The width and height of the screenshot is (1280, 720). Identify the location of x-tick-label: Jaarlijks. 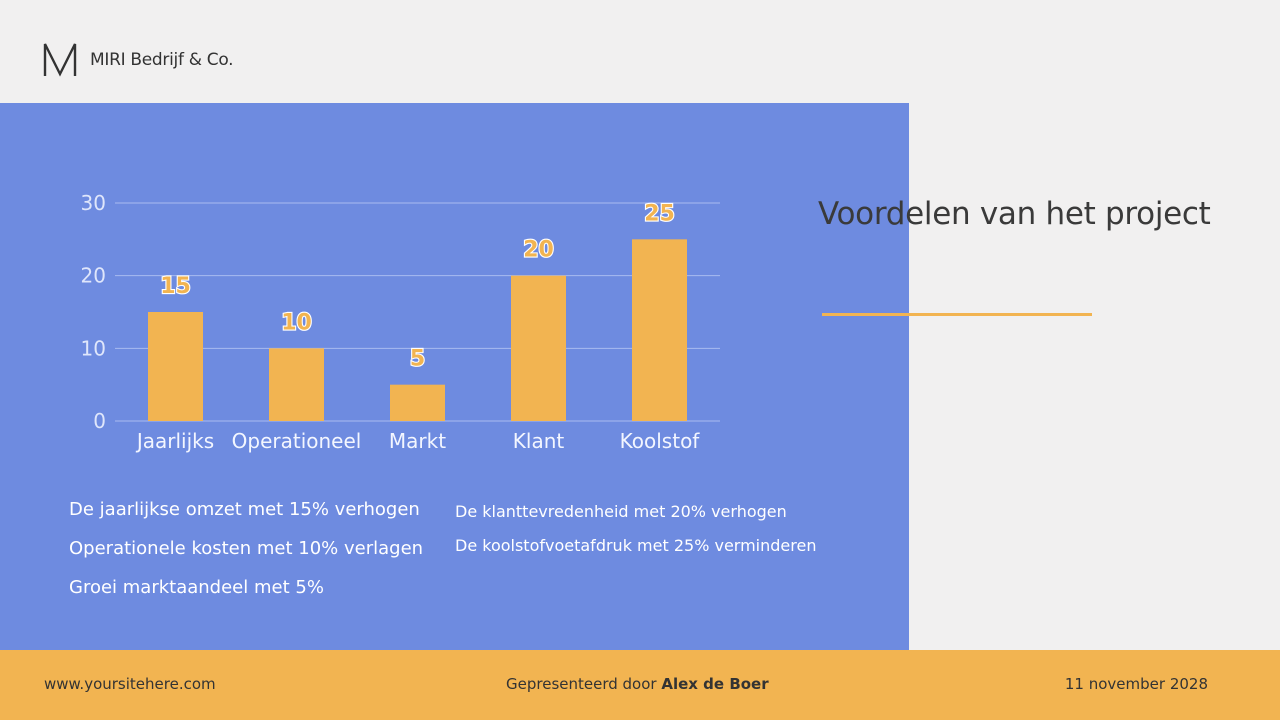
(174, 441).